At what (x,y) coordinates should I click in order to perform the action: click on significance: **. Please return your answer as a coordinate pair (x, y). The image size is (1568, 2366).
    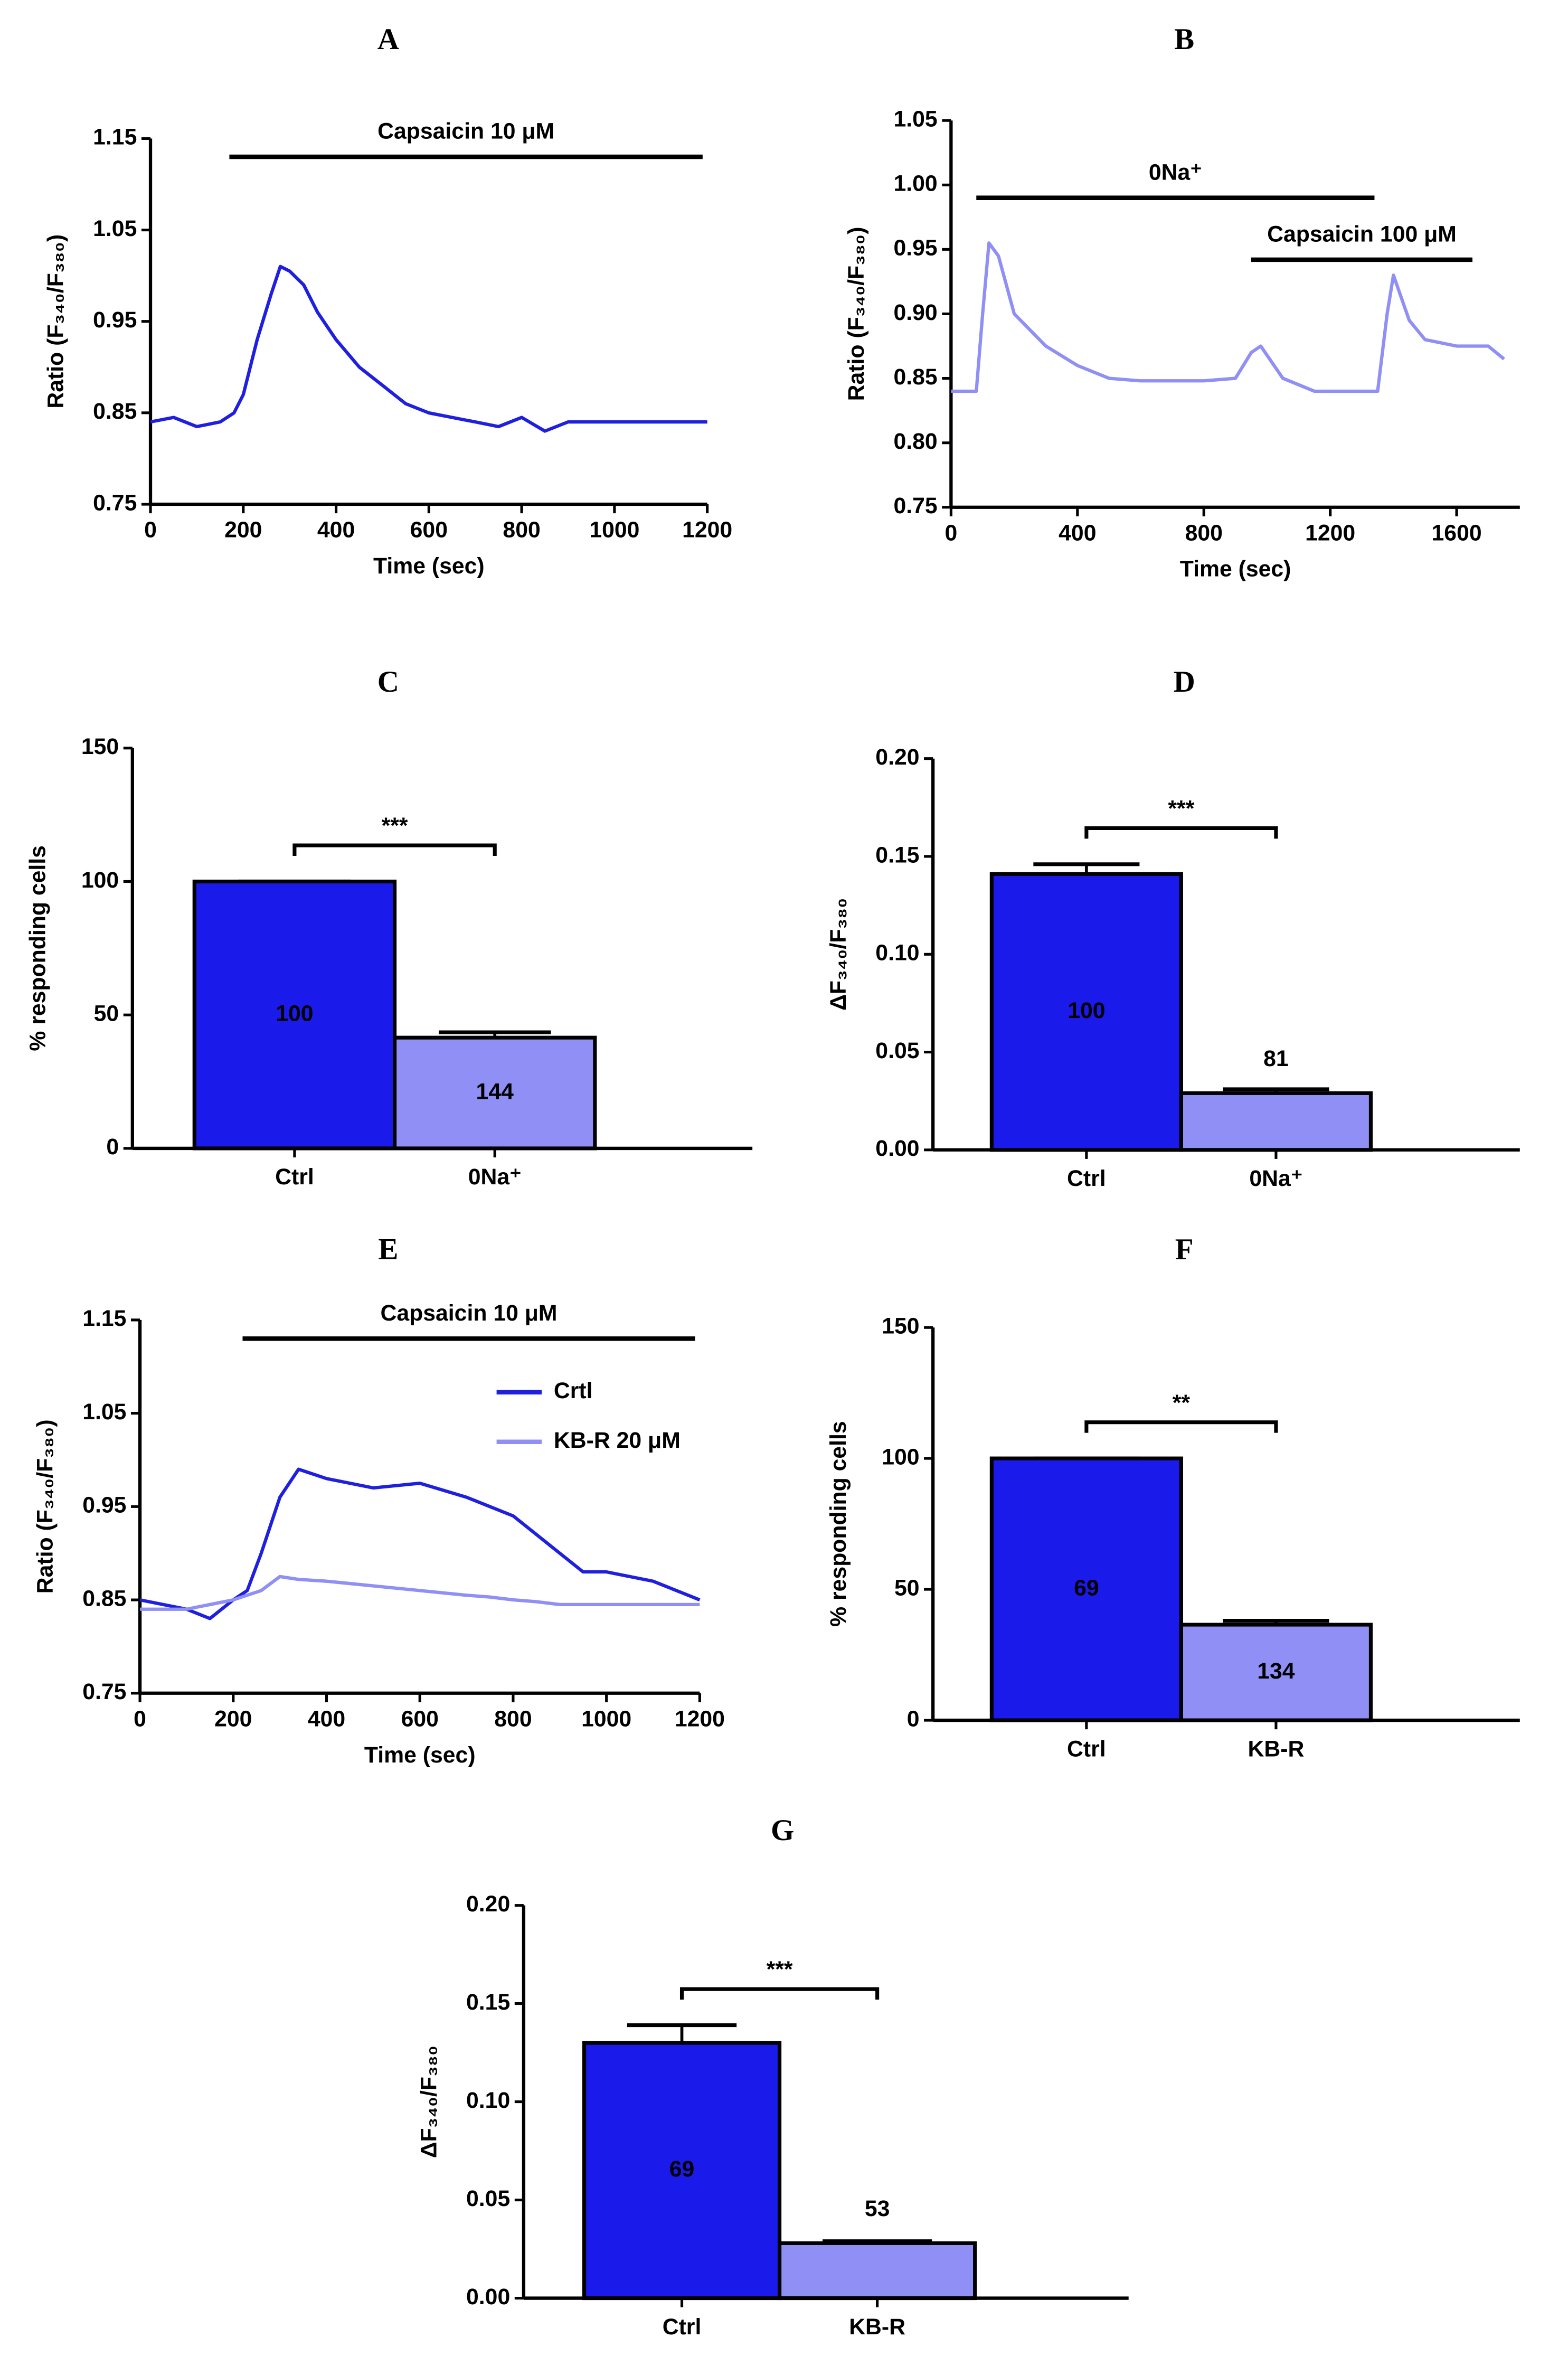
    Looking at the image, I should click on (1182, 1403).